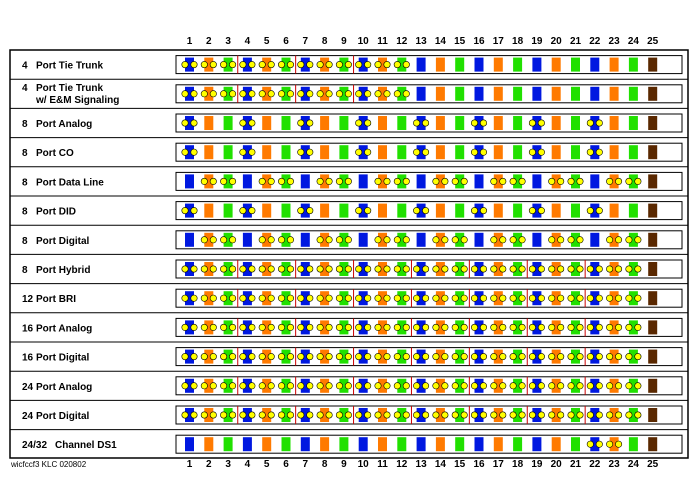 The width and height of the screenshot is (695, 478). What do you see at coordinates (421, 64) in the screenshot?
I see `pin-13-blue` at bounding box center [421, 64].